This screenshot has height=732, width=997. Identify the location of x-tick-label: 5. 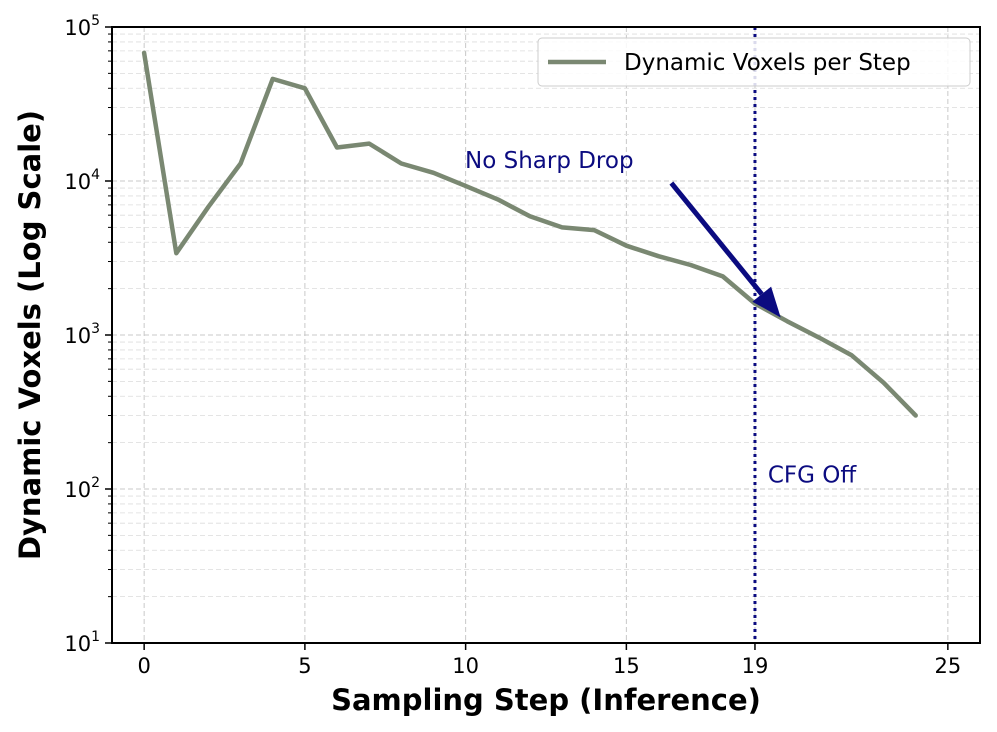
(304, 666).